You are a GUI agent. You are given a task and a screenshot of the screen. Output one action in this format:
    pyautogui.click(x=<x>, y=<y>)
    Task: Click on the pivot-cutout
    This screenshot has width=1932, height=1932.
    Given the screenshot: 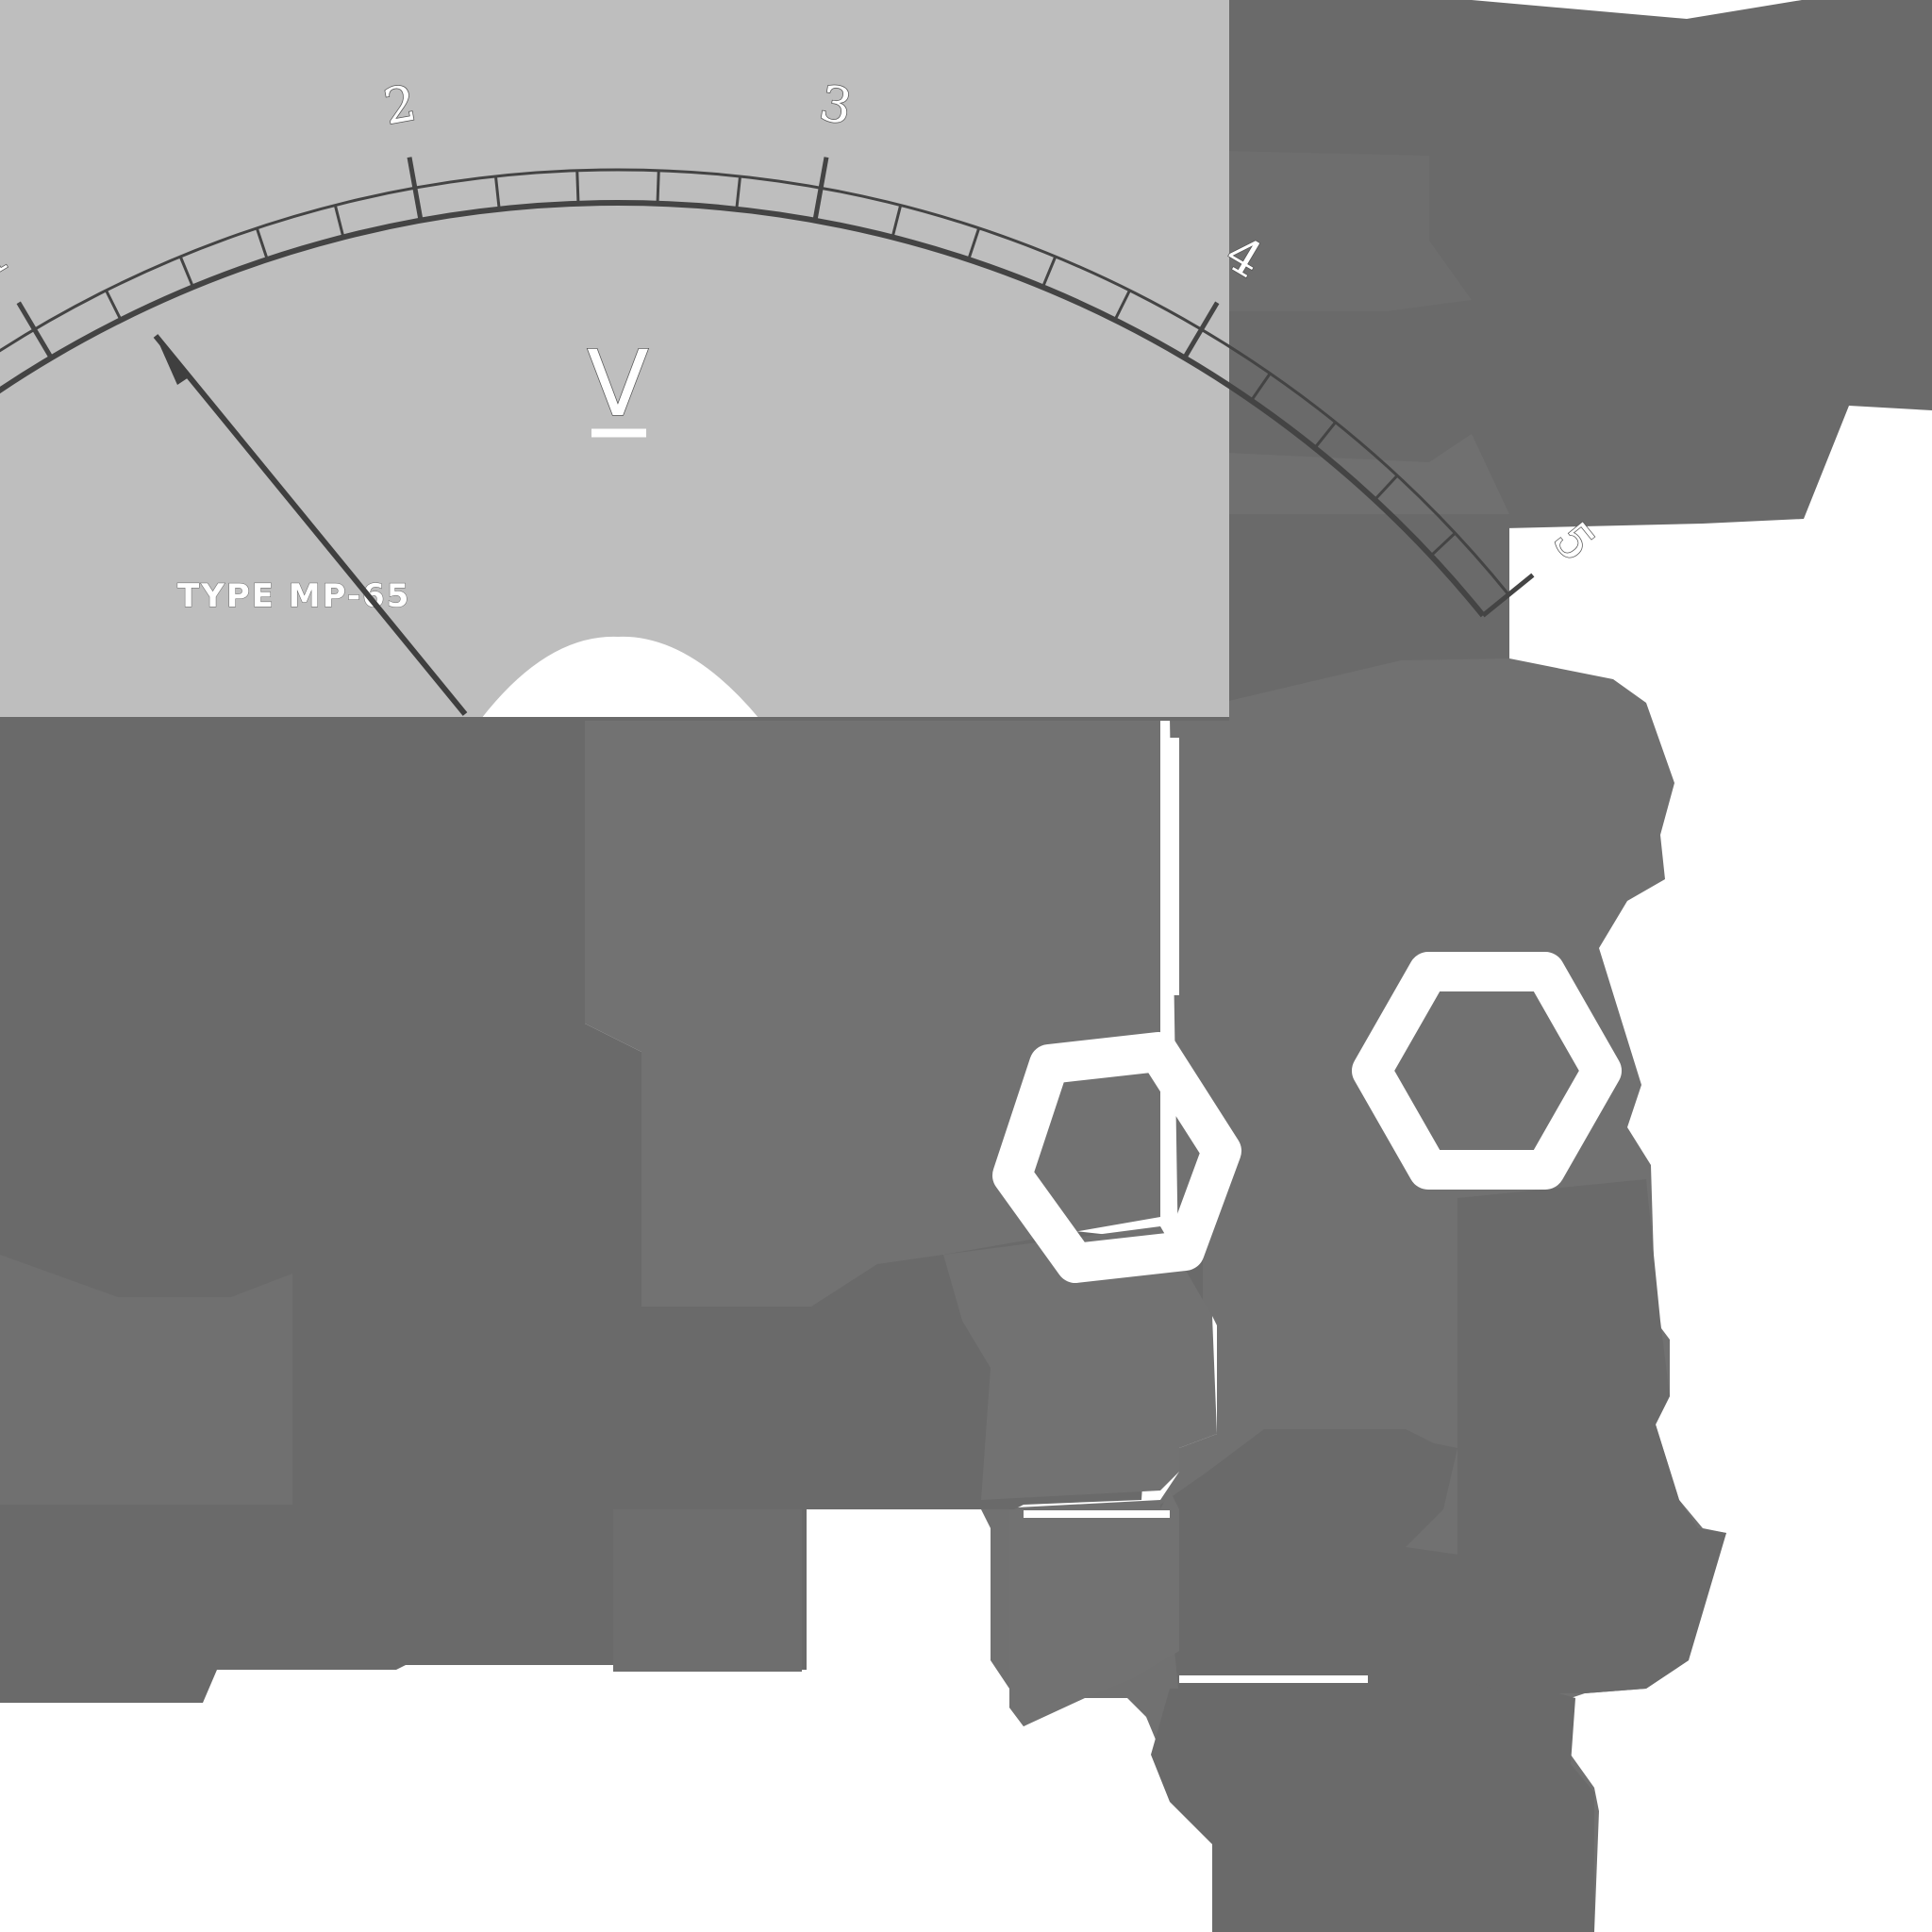 What is the action you would take?
    pyautogui.click(x=620, y=677)
    